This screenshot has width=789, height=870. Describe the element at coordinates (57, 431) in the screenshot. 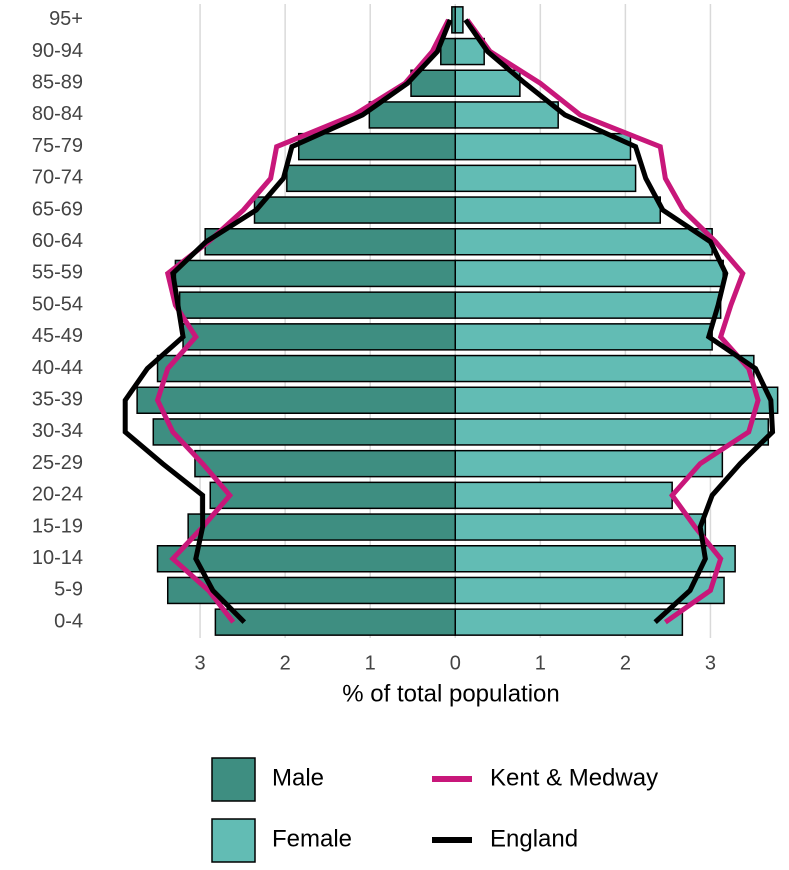

I see `y-tick-label: 30-34` at that location.